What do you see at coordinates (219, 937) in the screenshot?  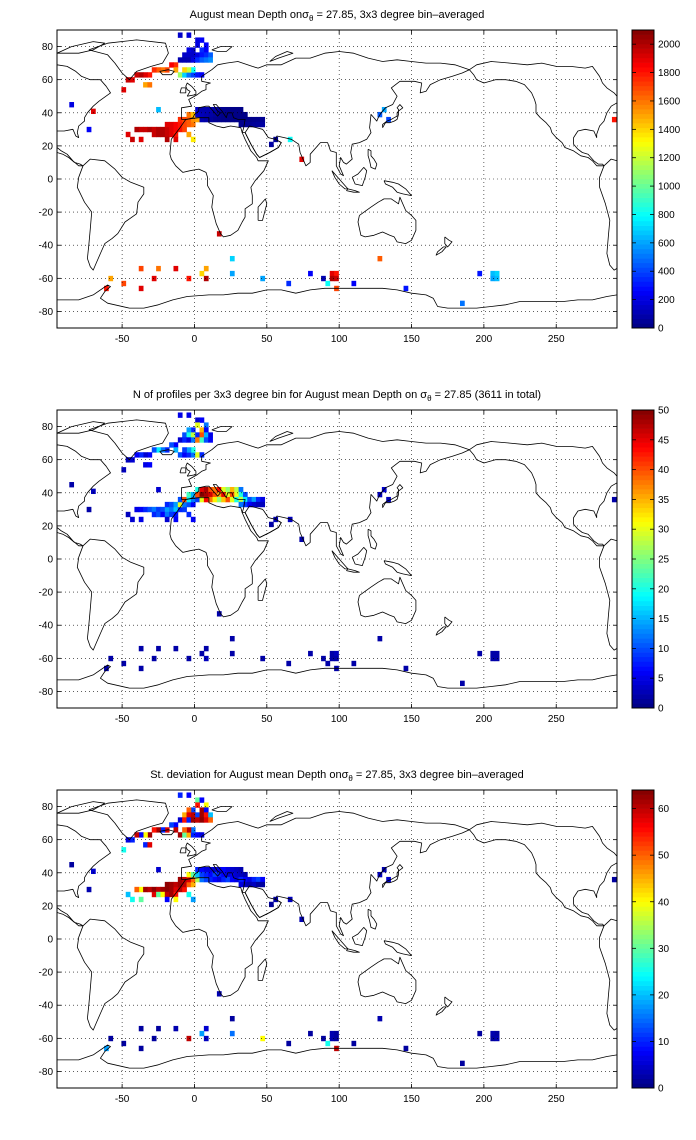 I see `coastline-africa` at bounding box center [219, 937].